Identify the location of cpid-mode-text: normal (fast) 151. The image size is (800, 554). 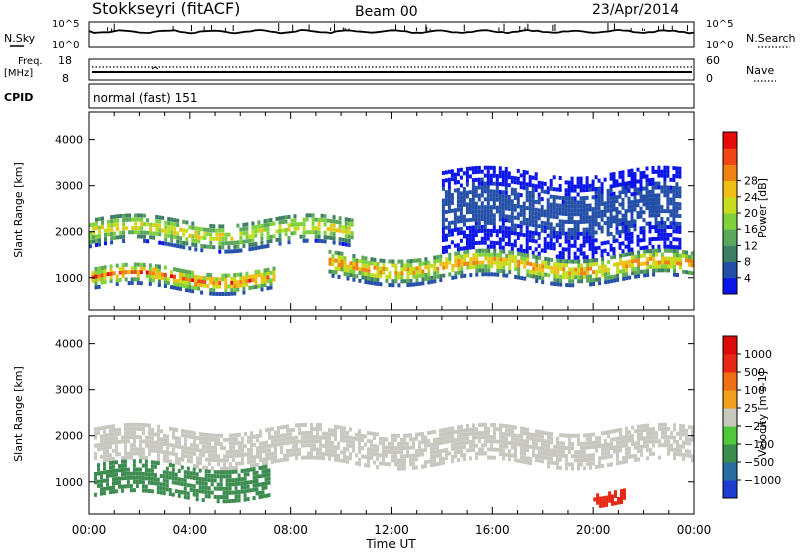
(145, 98).